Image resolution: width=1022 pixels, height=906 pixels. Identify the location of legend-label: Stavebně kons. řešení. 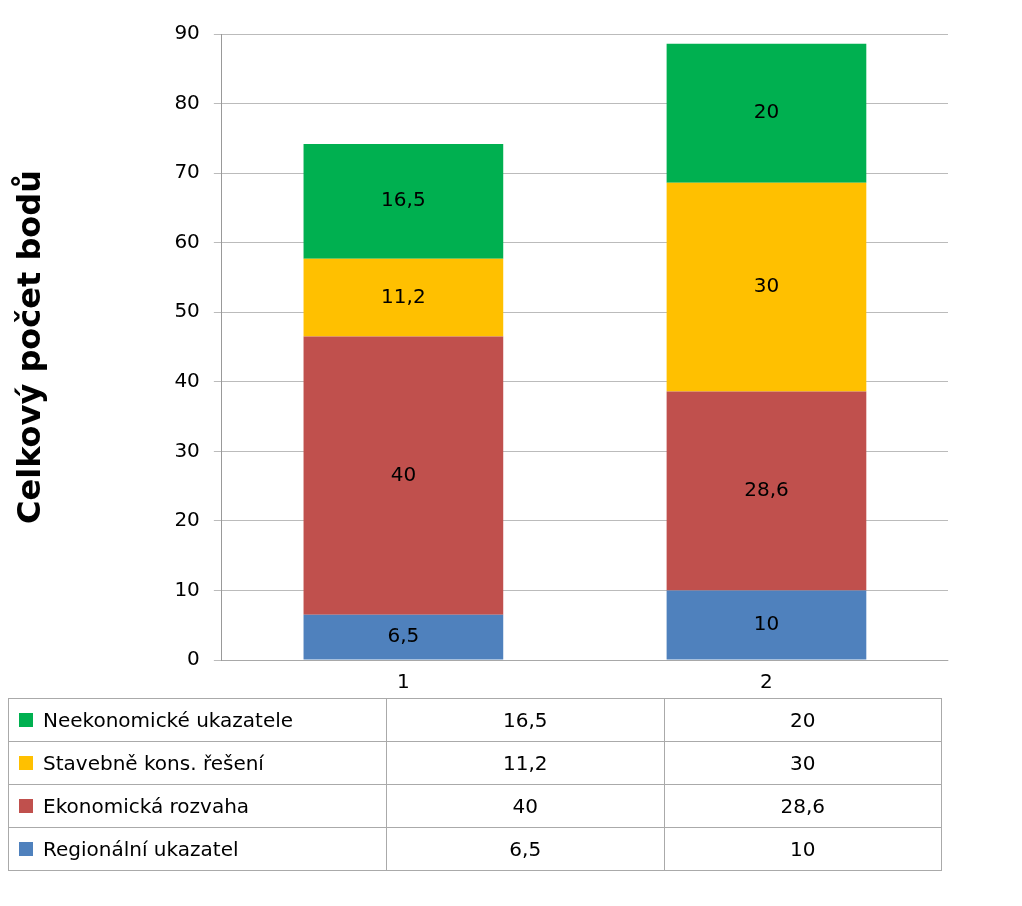
(197, 763).